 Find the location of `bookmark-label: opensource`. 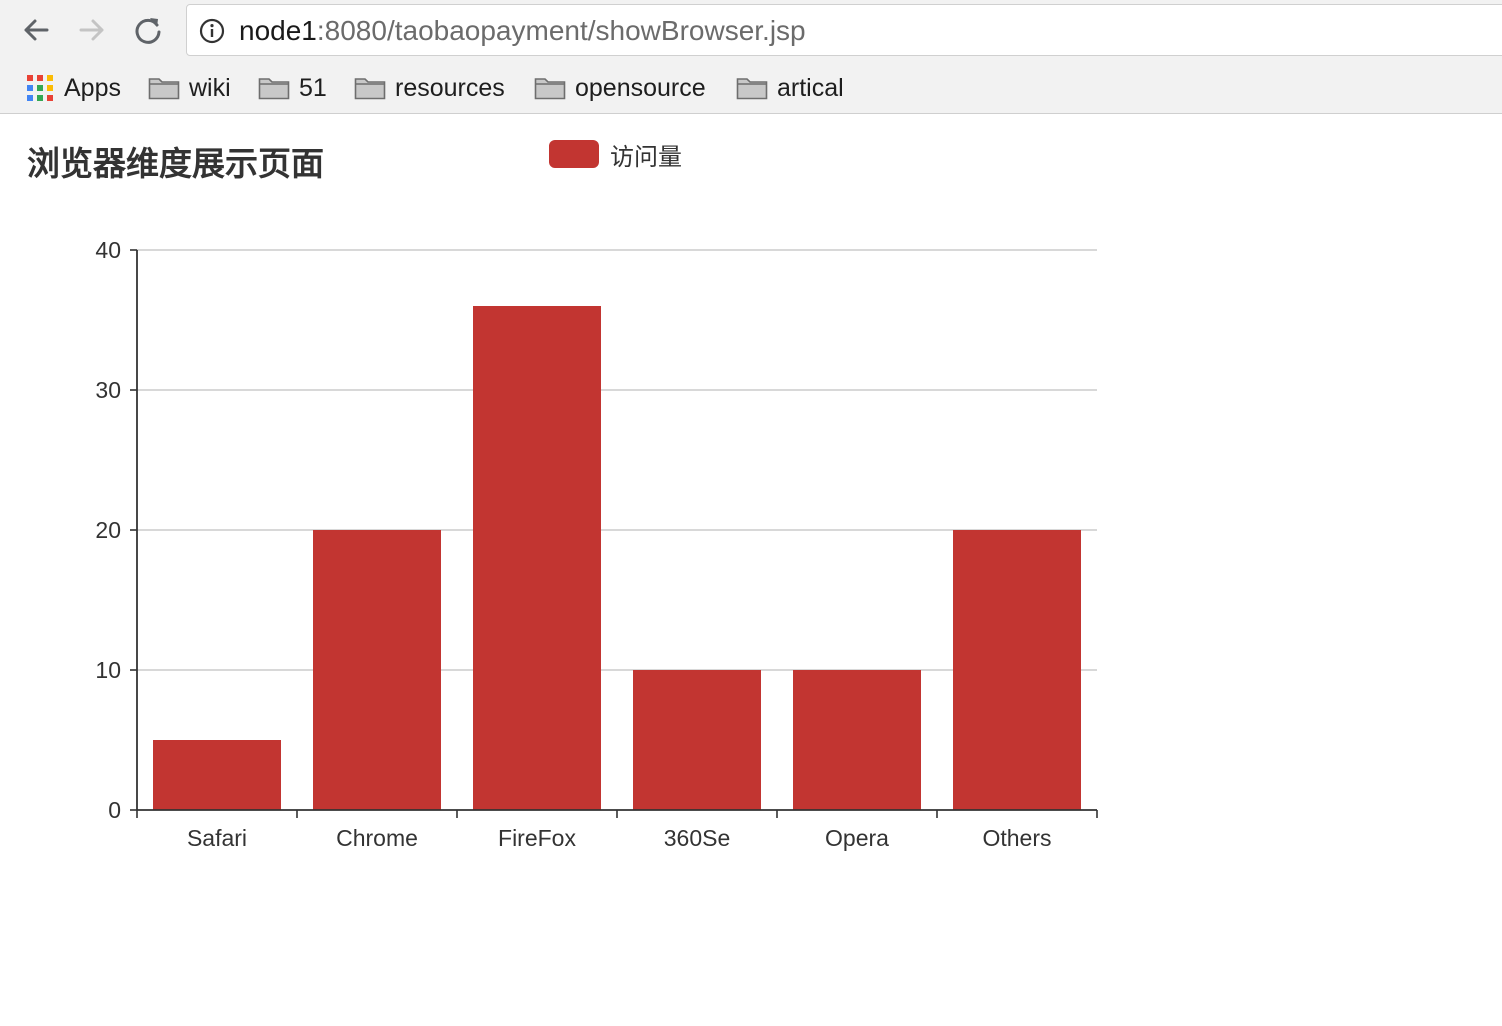

bookmark-label: opensource is located at coordinates (640, 87).